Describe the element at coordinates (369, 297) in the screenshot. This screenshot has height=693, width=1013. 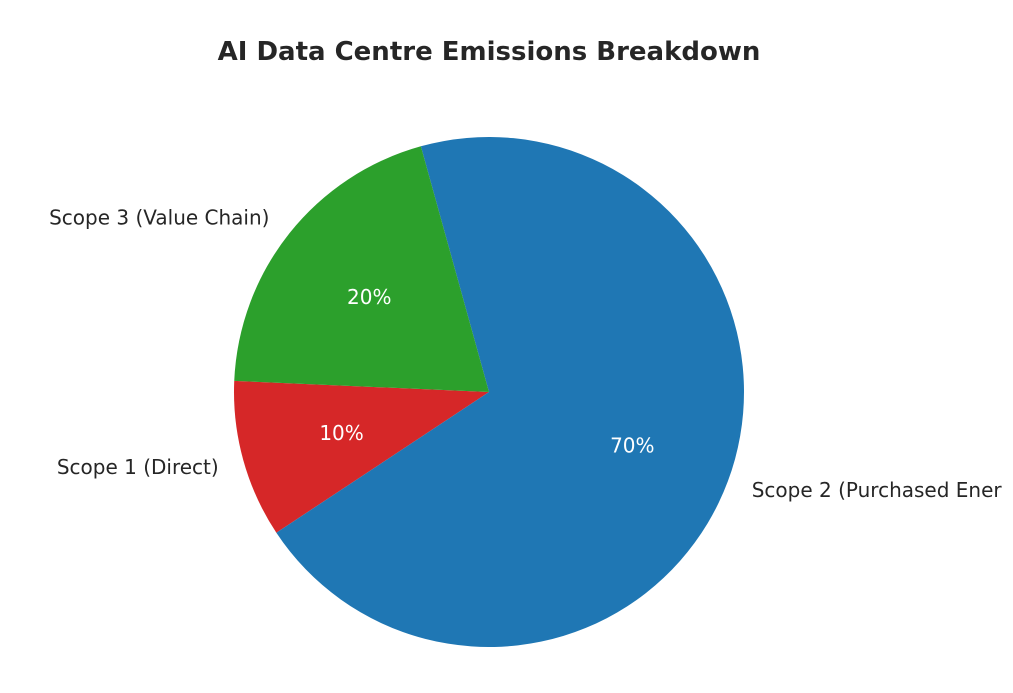
I see `slice-percentage-label: 20%` at that location.